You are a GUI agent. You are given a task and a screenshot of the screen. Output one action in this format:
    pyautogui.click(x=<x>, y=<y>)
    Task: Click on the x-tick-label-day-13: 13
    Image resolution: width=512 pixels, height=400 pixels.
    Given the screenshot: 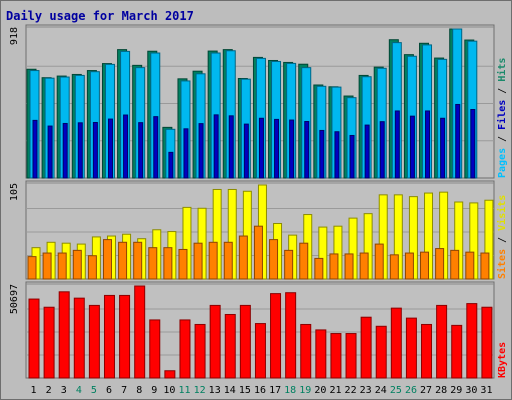 What is the action you would take?
    pyautogui.click(x=215, y=390)
    